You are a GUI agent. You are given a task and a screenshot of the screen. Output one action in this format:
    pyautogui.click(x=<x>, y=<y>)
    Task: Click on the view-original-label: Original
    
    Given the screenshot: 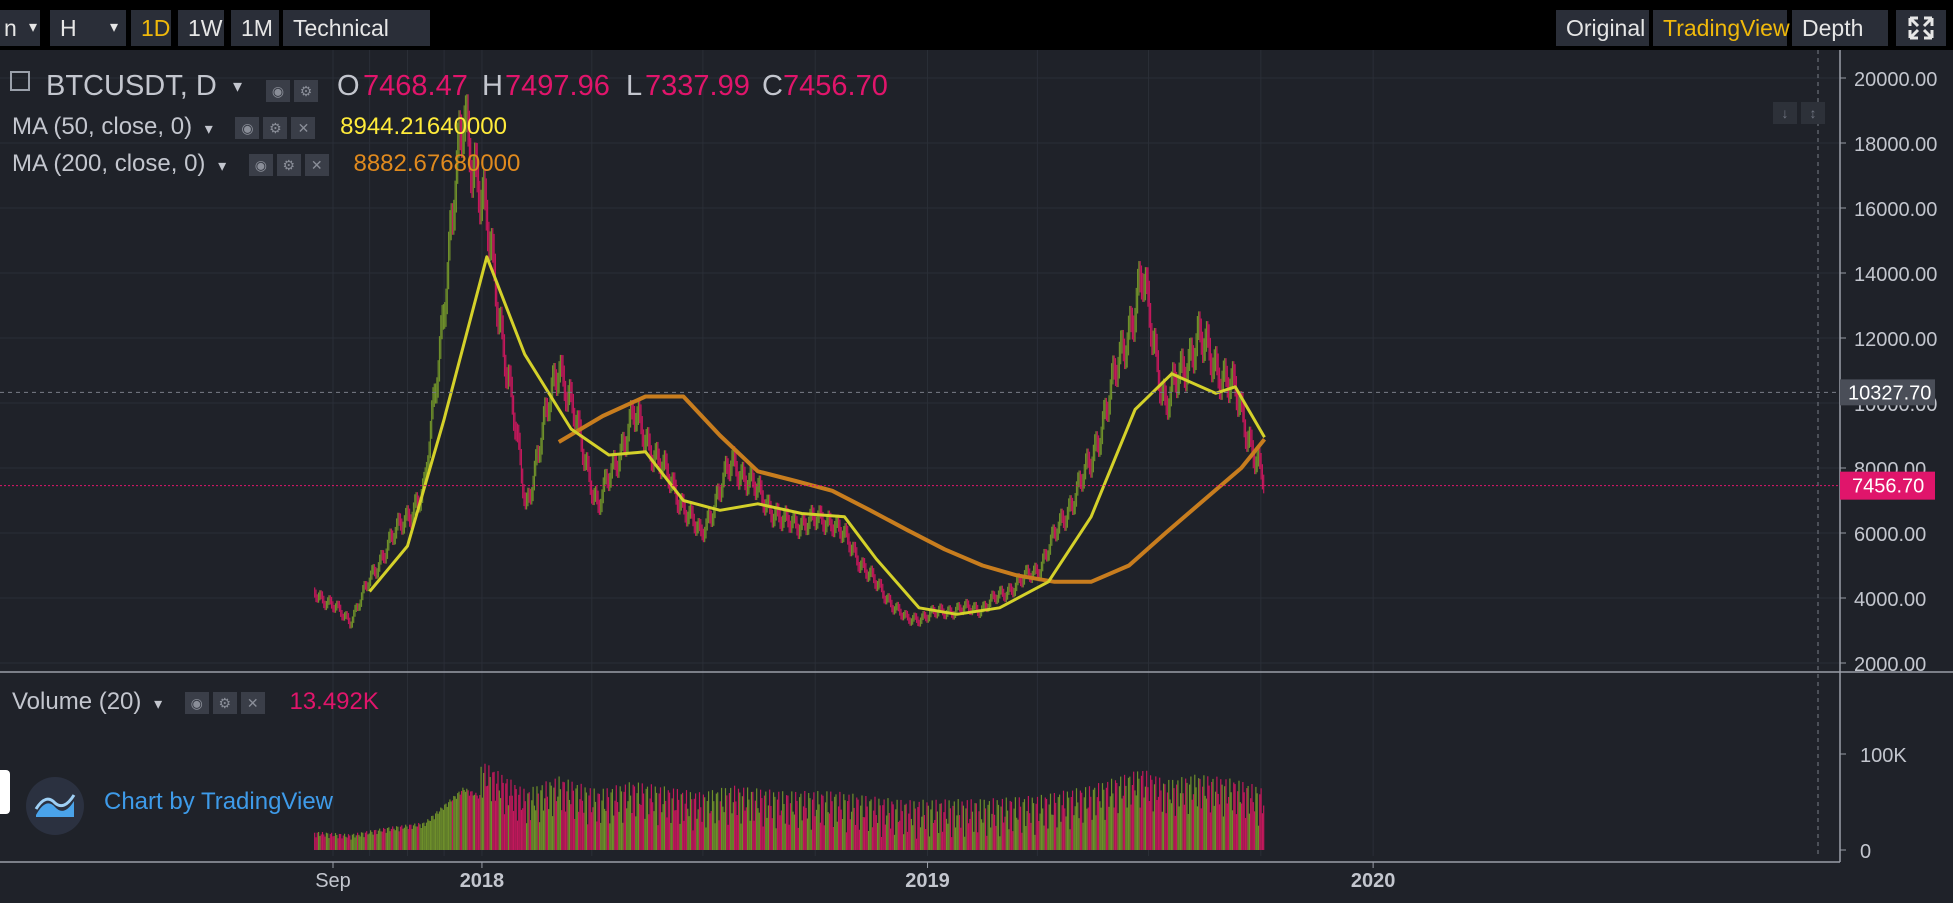 What is the action you would take?
    pyautogui.click(x=1606, y=28)
    